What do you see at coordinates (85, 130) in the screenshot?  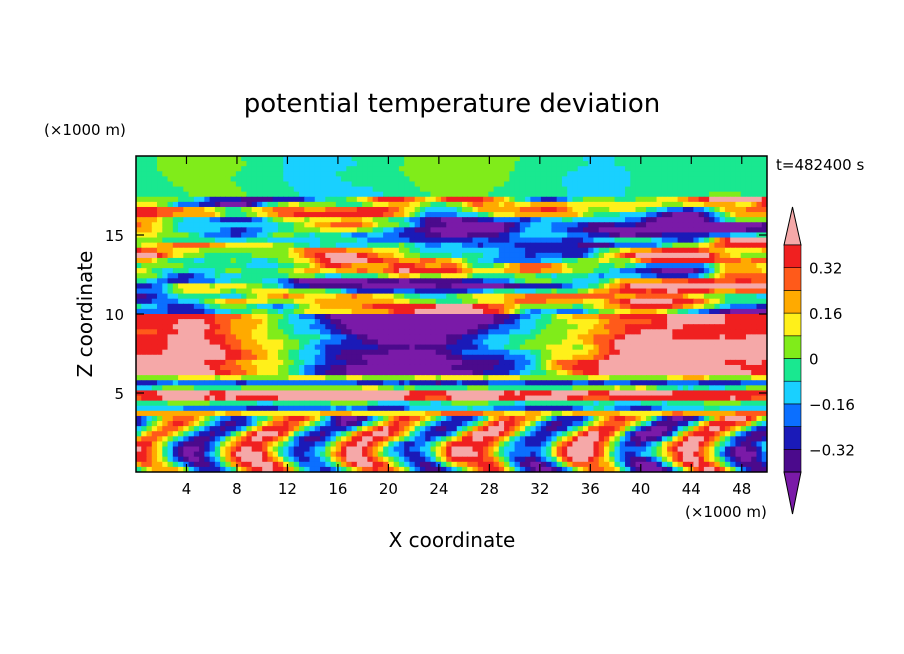 I see `y-unit-label: (×1000 m)` at bounding box center [85, 130].